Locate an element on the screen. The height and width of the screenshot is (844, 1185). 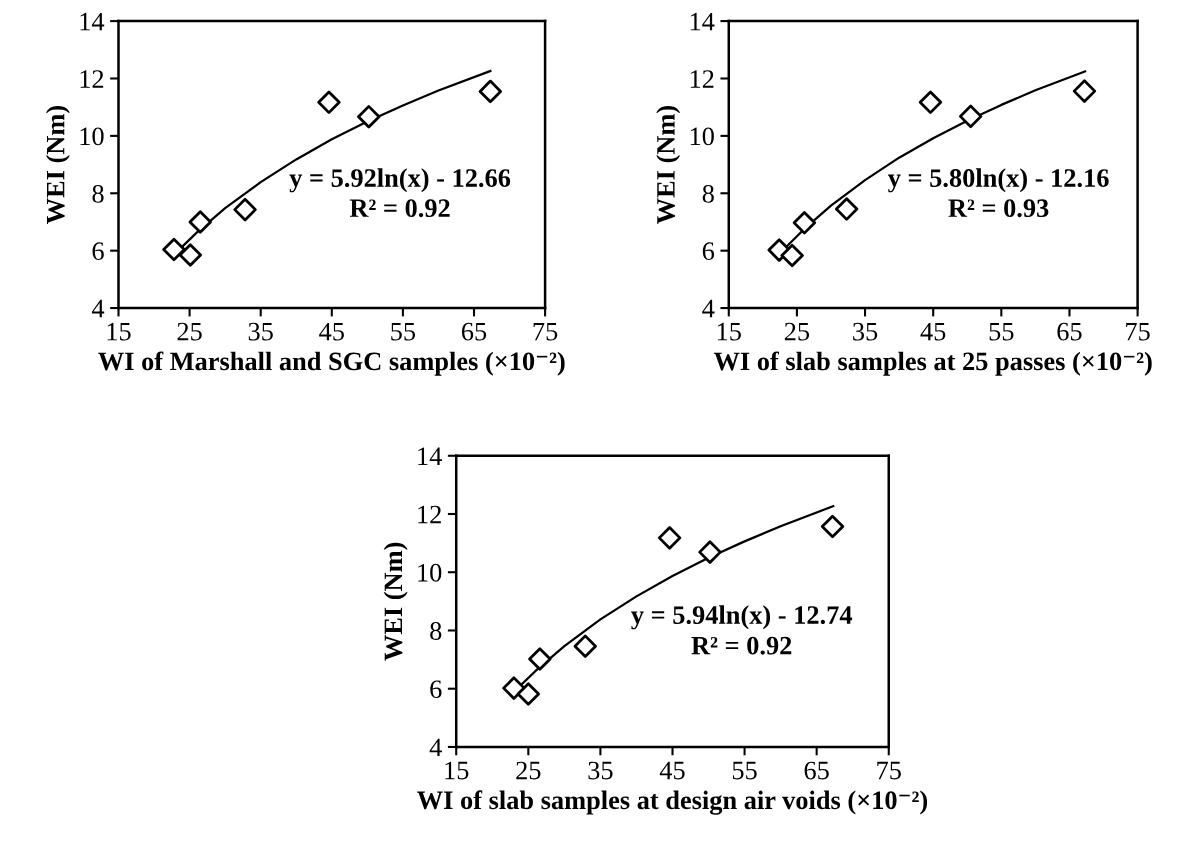
annotation: y = 5.80ln(x) - 12.16 is located at coordinates (998, 180).